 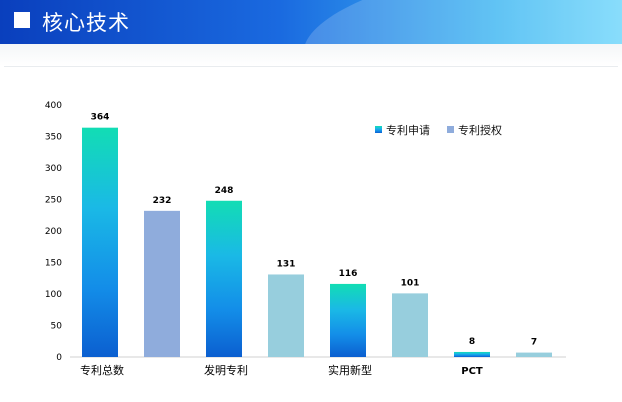 What do you see at coordinates (480, 130) in the screenshot?
I see `legend-label: 专利授权` at bounding box center [480, 130].